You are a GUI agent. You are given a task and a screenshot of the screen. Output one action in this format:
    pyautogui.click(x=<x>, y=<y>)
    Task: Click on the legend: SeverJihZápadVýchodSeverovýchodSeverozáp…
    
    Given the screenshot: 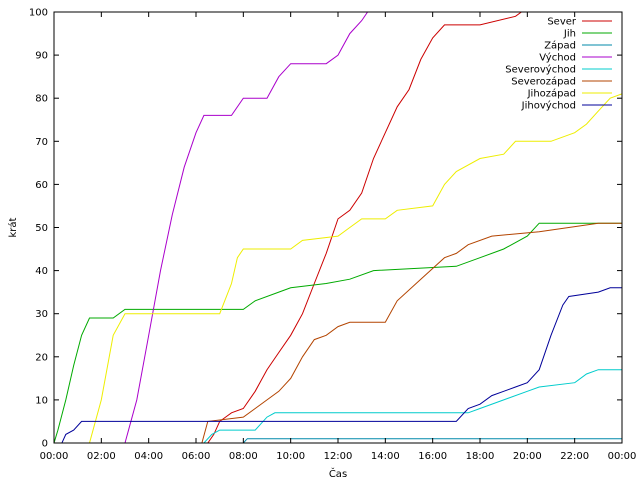 What is the action you would take?
    pyautogui.click(x=558, y=64)
    